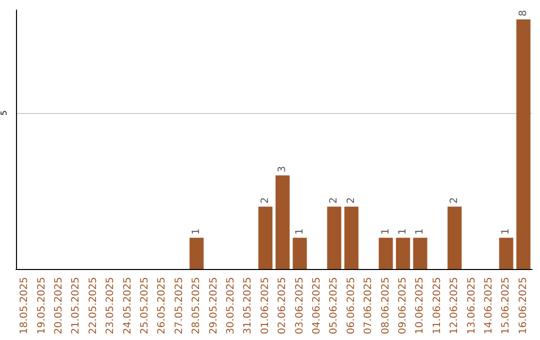 The image size is (540, 340). What do you see at coordinates (179, 305) in the screenshot?
I see `x-tick-label: 27.05.2025` at bounding box center [179, 305].